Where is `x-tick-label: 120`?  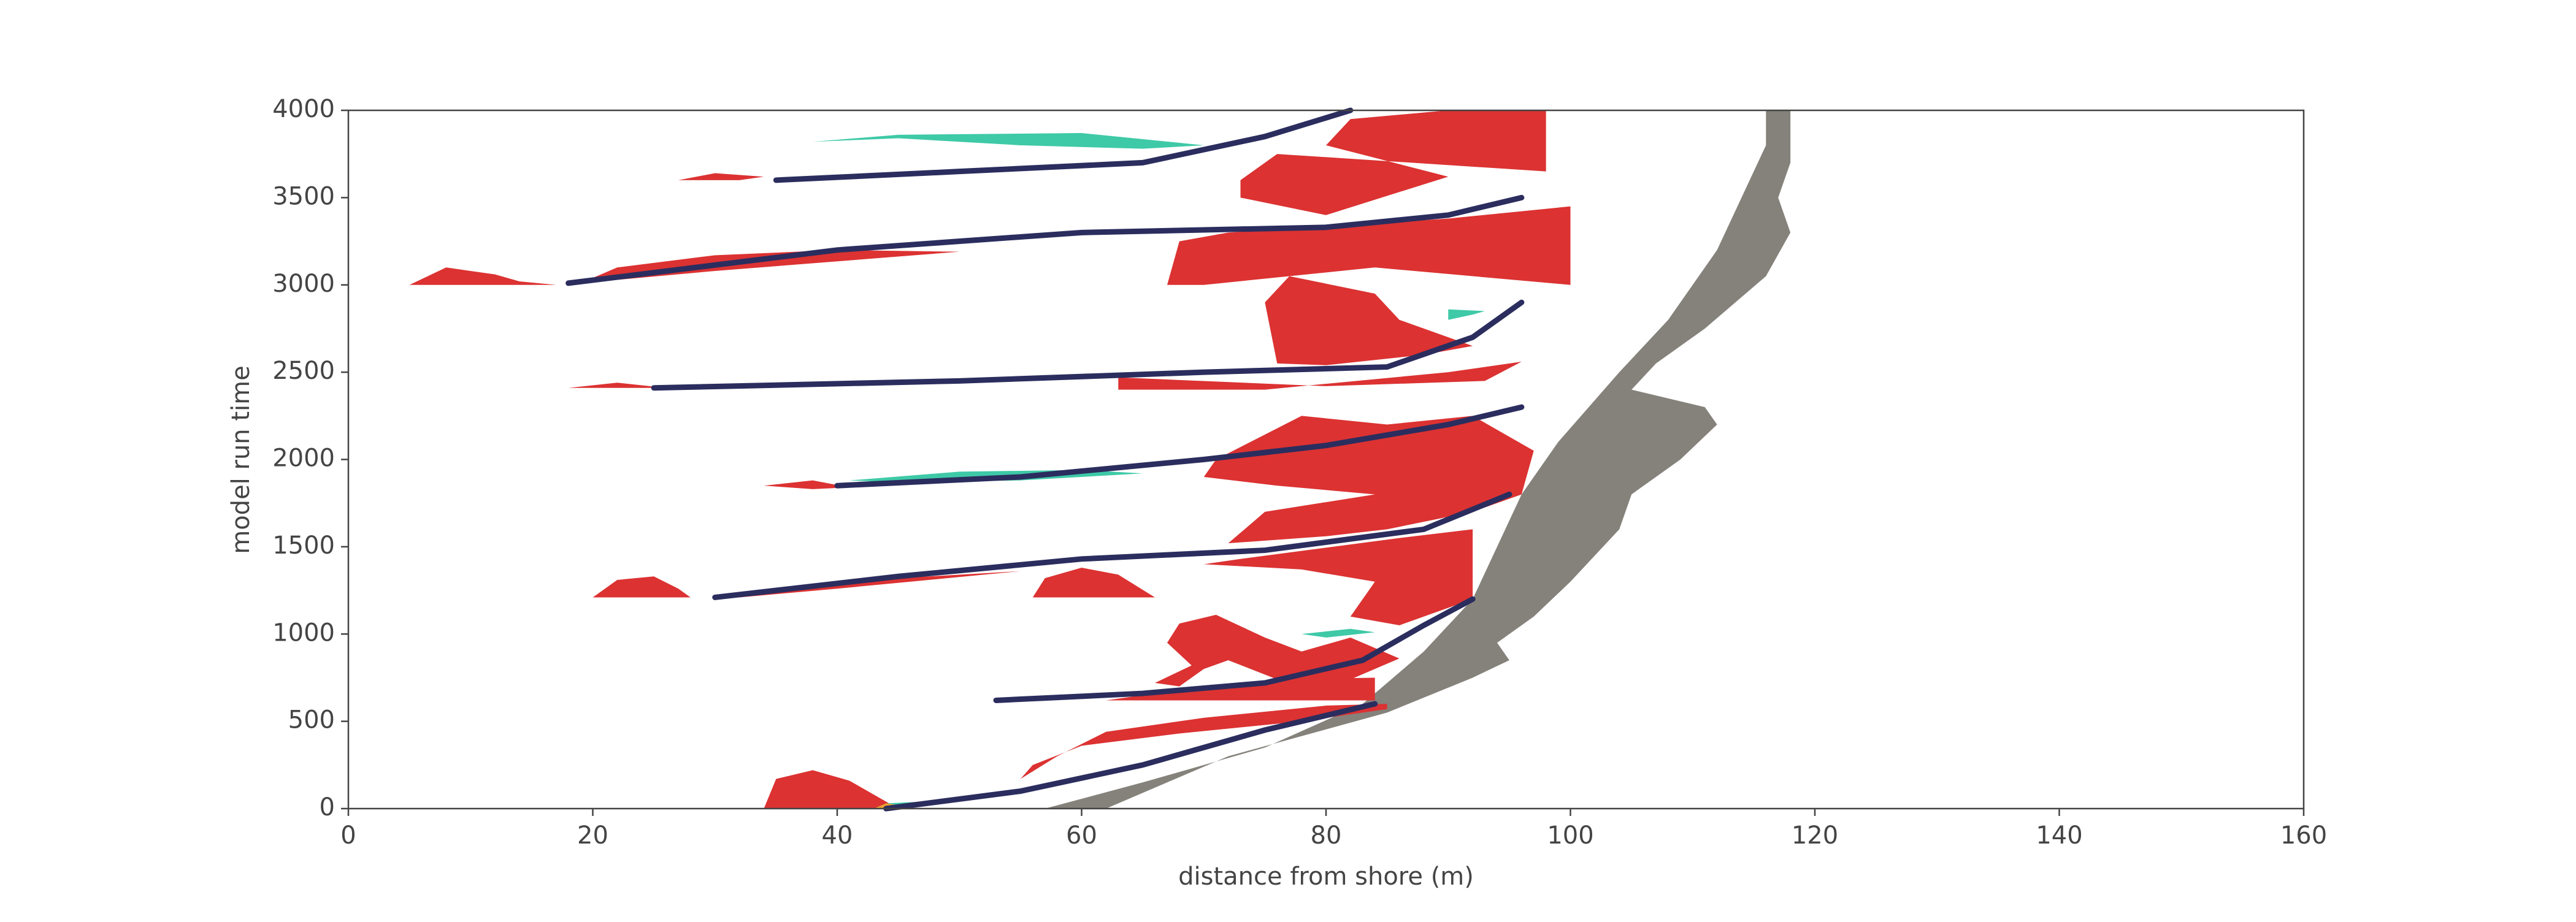
x-tick-label: 120 is located at coordinates (1815, 835).